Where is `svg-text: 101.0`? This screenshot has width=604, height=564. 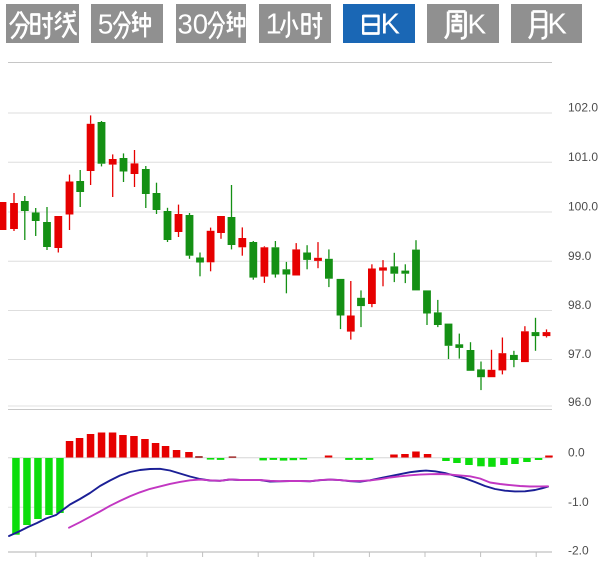
svg-text: 101.0 is located at coordinates (583, 157).